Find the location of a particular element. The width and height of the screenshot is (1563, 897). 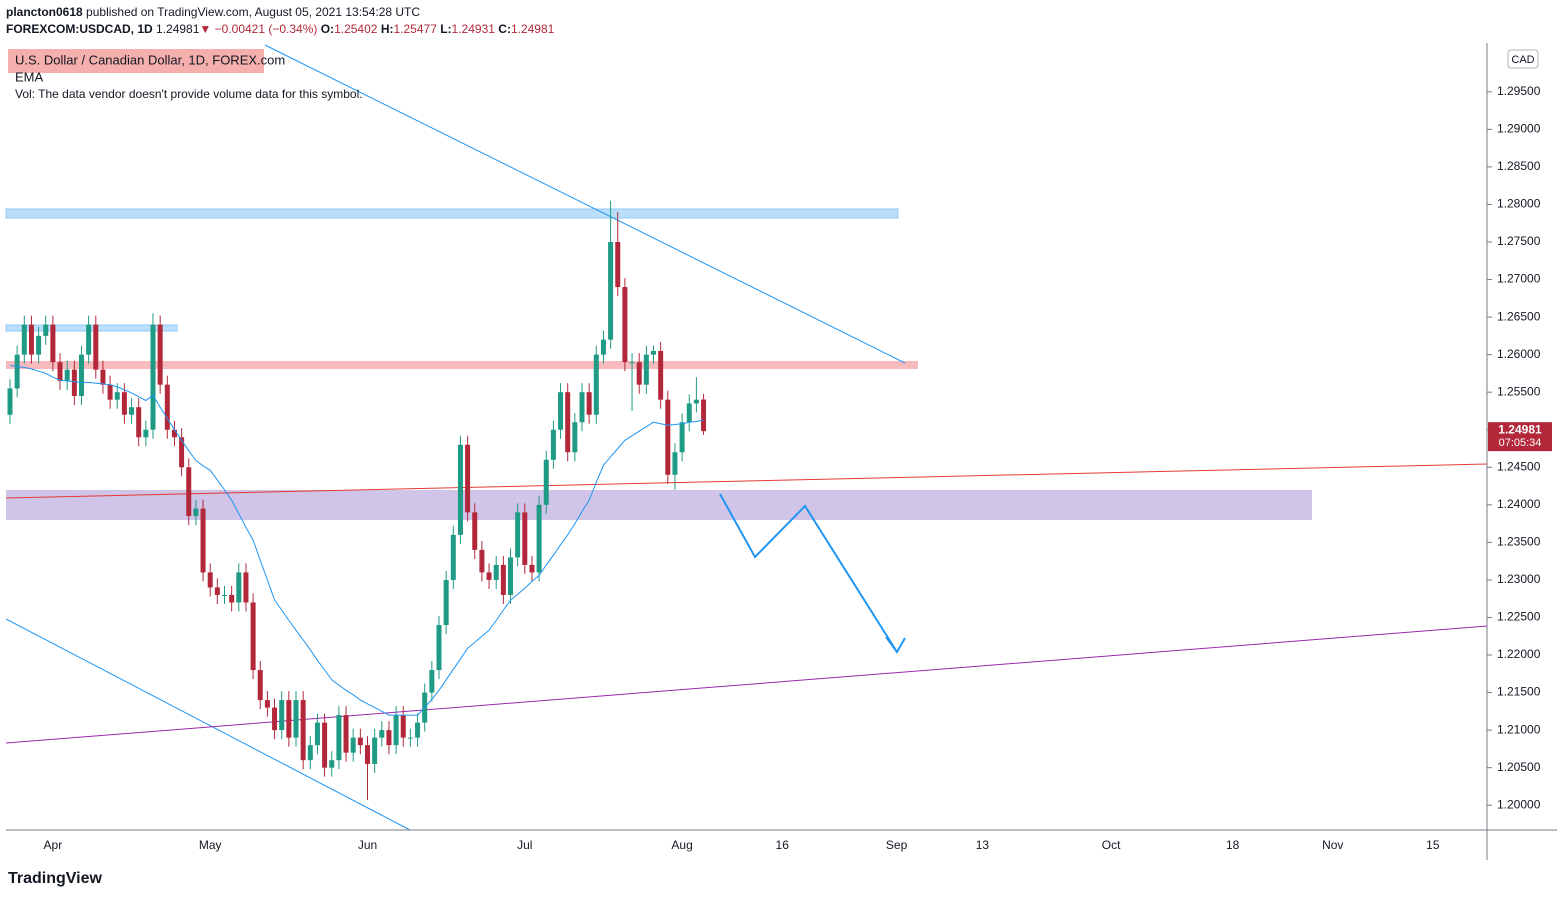

currency: CAD is located at coordinates (1522, 60).